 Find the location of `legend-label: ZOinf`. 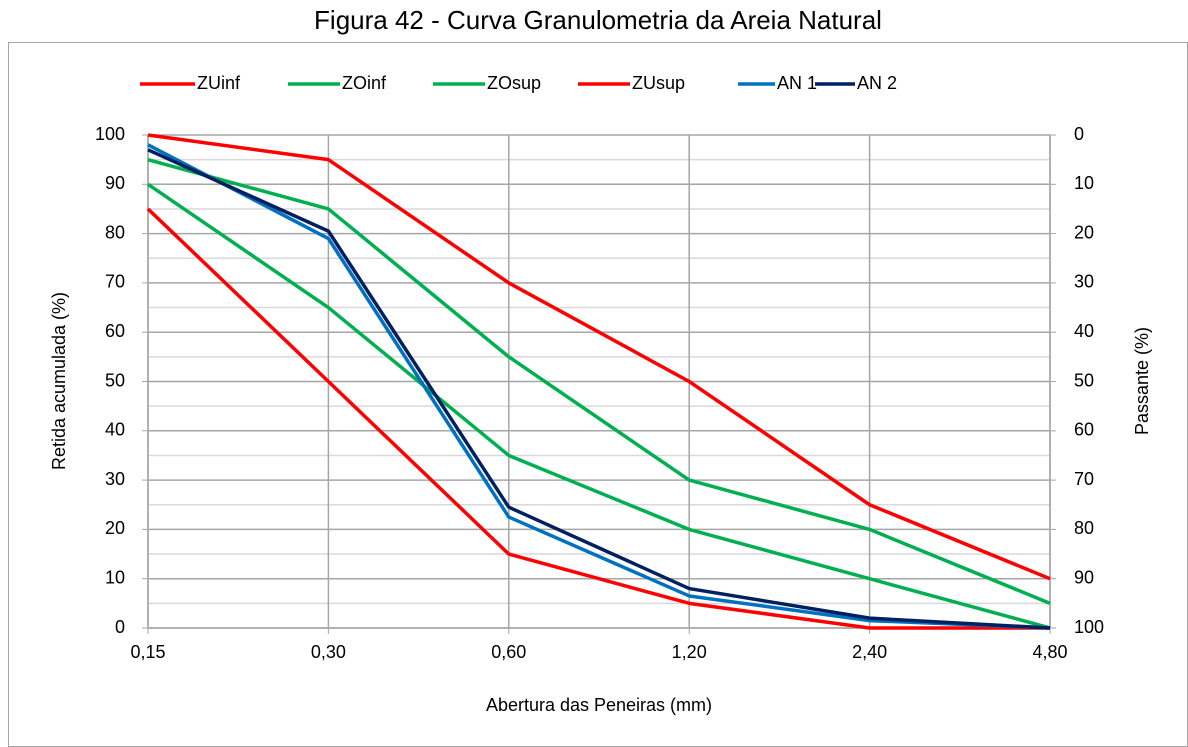

legend-label: ZOinf is located at coordinates (364, 83).